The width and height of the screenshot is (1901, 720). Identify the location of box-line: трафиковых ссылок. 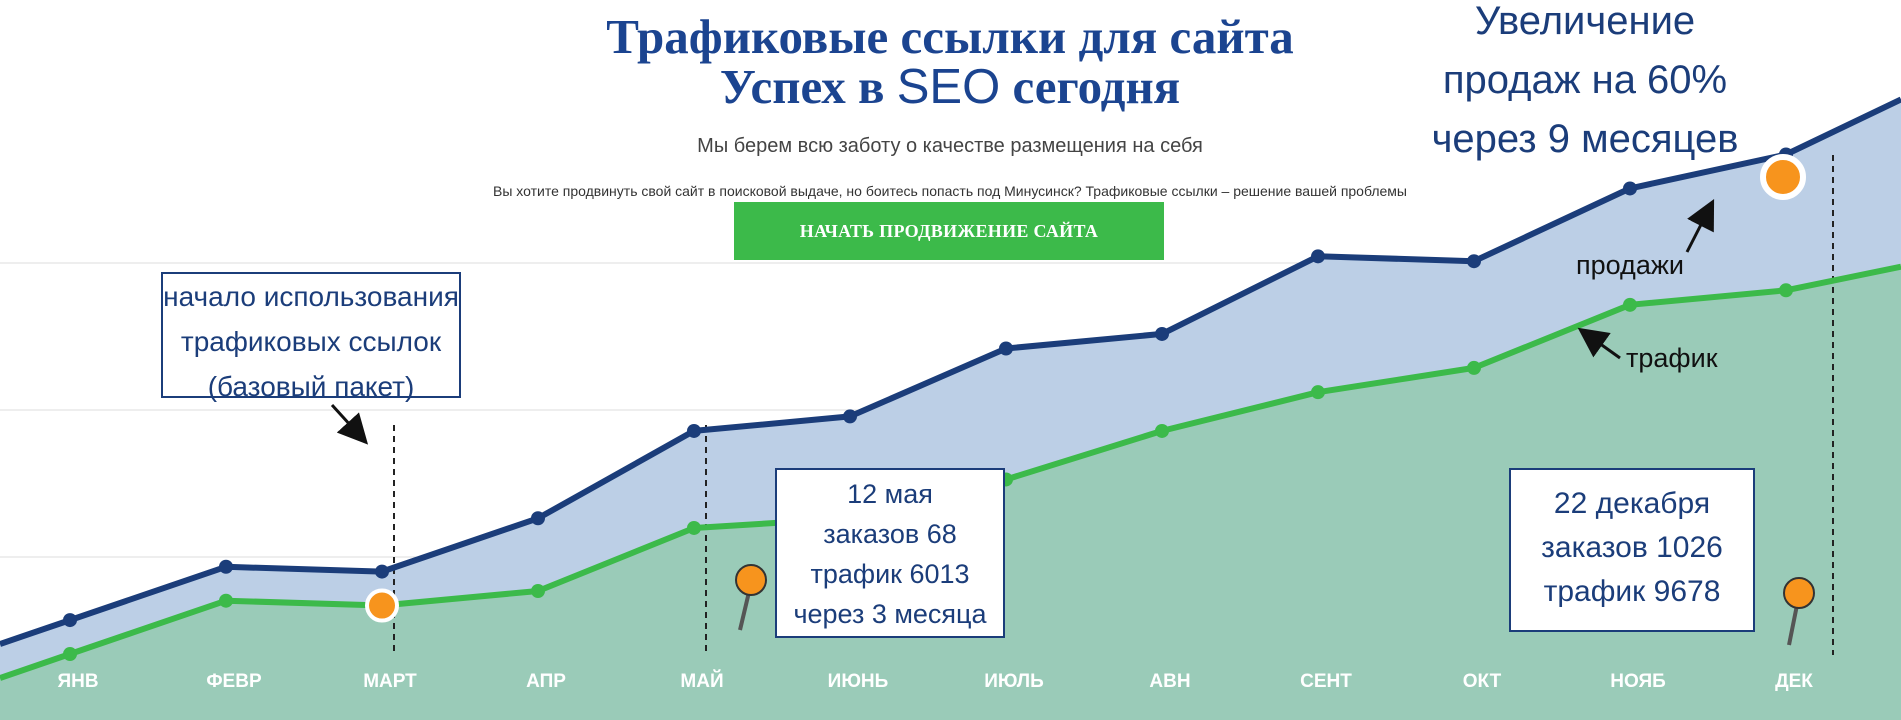
(311, 341).